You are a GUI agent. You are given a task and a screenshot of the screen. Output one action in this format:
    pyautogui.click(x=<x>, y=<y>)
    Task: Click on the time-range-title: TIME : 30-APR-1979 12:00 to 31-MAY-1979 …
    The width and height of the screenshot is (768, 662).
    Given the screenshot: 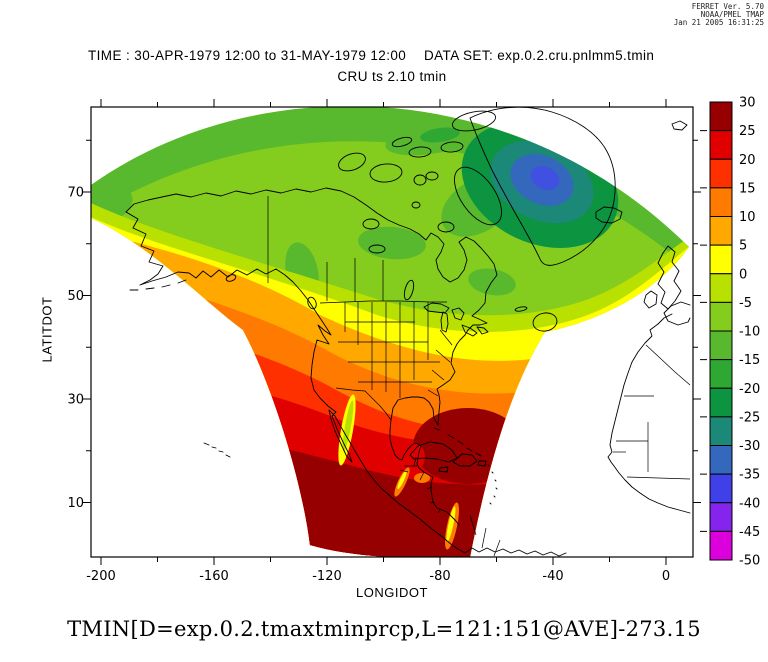 What is the action you would take?
    pyautogui.click(x=247, y=55)
    